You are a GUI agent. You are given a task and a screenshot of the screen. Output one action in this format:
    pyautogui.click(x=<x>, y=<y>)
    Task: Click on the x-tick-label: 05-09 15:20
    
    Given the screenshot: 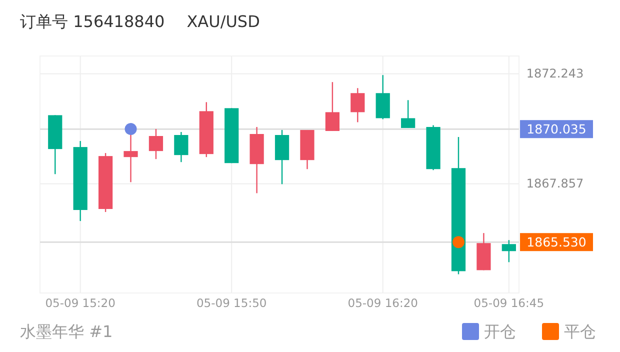 What is the action you would take?
    pyautogui.click(x=80, y=303)
    